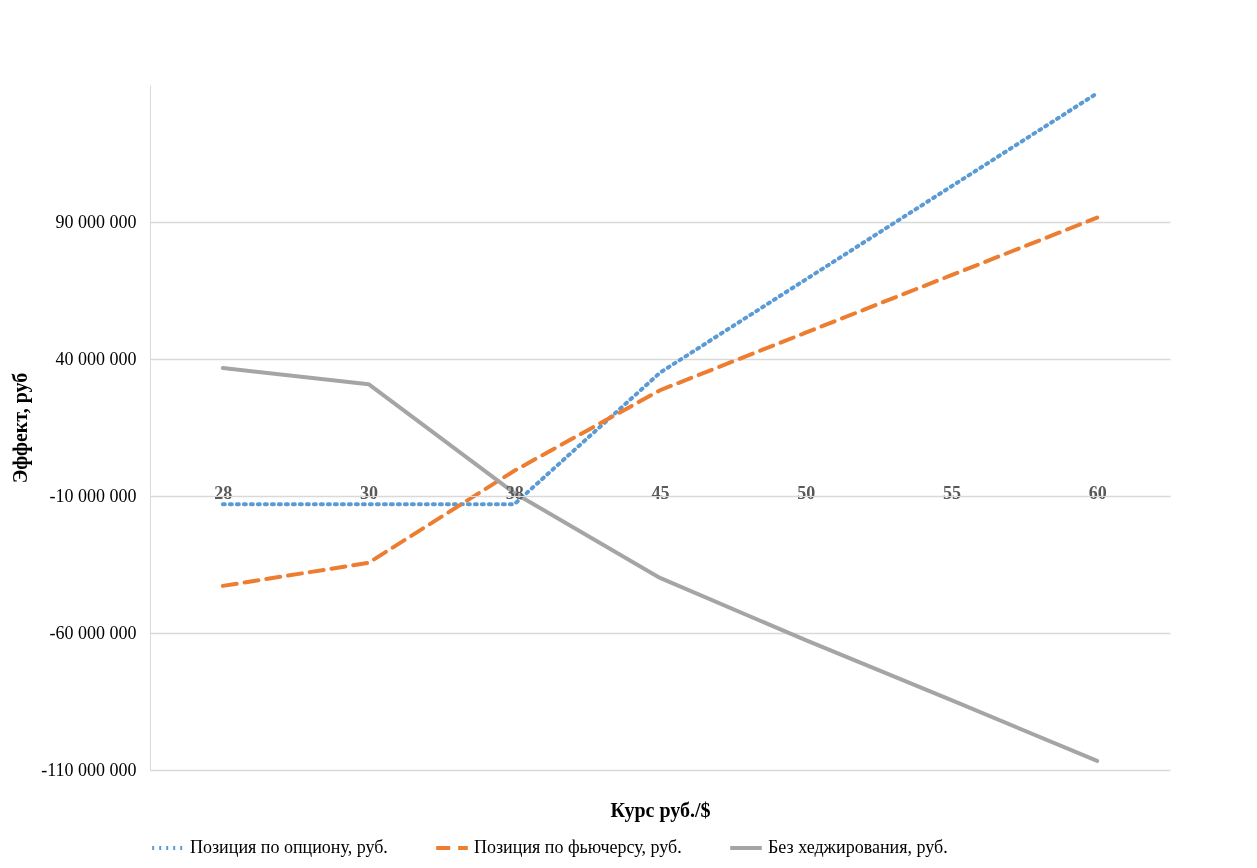 The height and width of the screenshot is (868, 1257). What do you see at coordinates (289, 847) in the screenshot?
I see `legend-label: Позиция по опциону, руб.` at bounding box center [289, 847].